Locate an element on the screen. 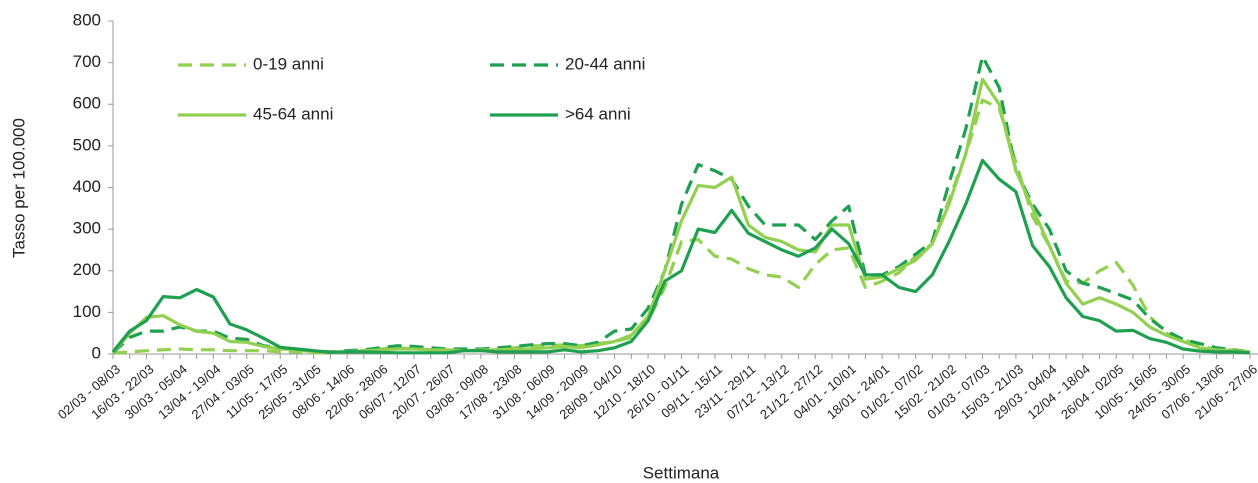  y-tick-label: 400 is located at coordinates (87, 186).